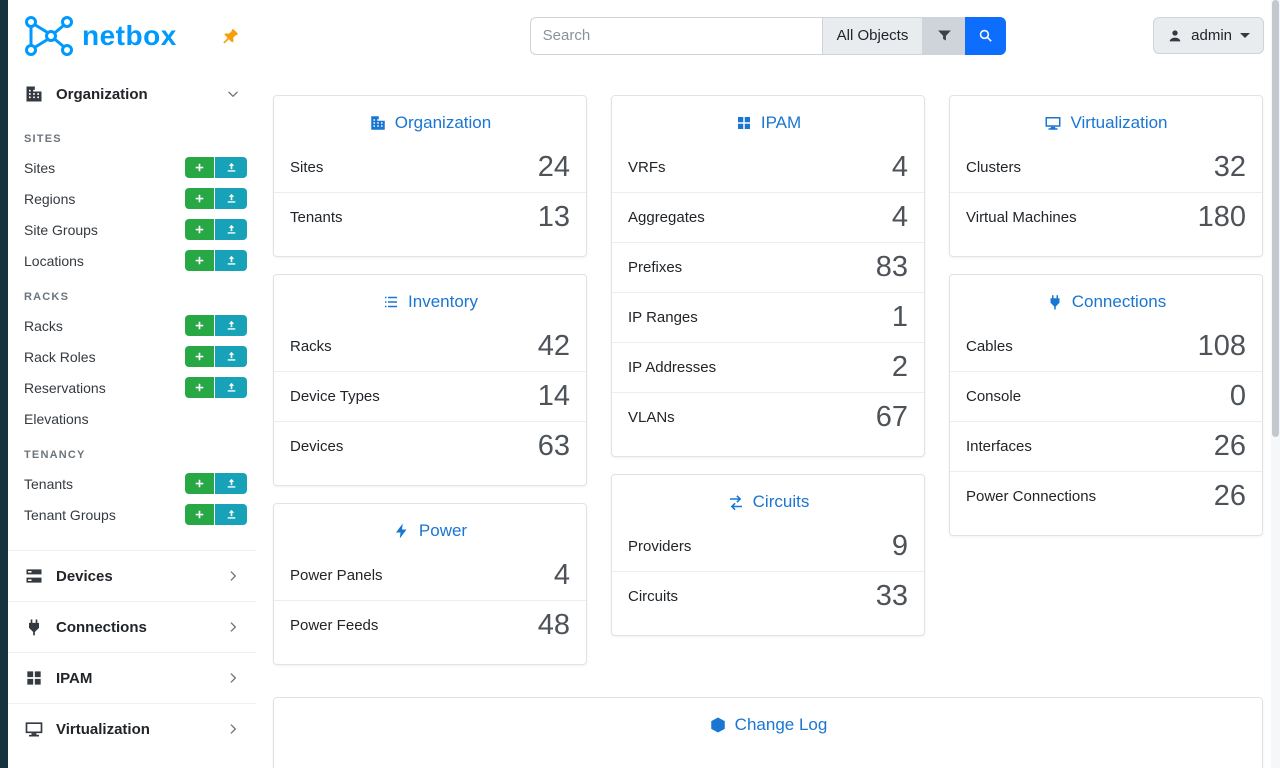 The width and height of the screenshot is (1280, 768). I want to click on stat-row-aggregates: Aggregates 4, so click(768, 217).